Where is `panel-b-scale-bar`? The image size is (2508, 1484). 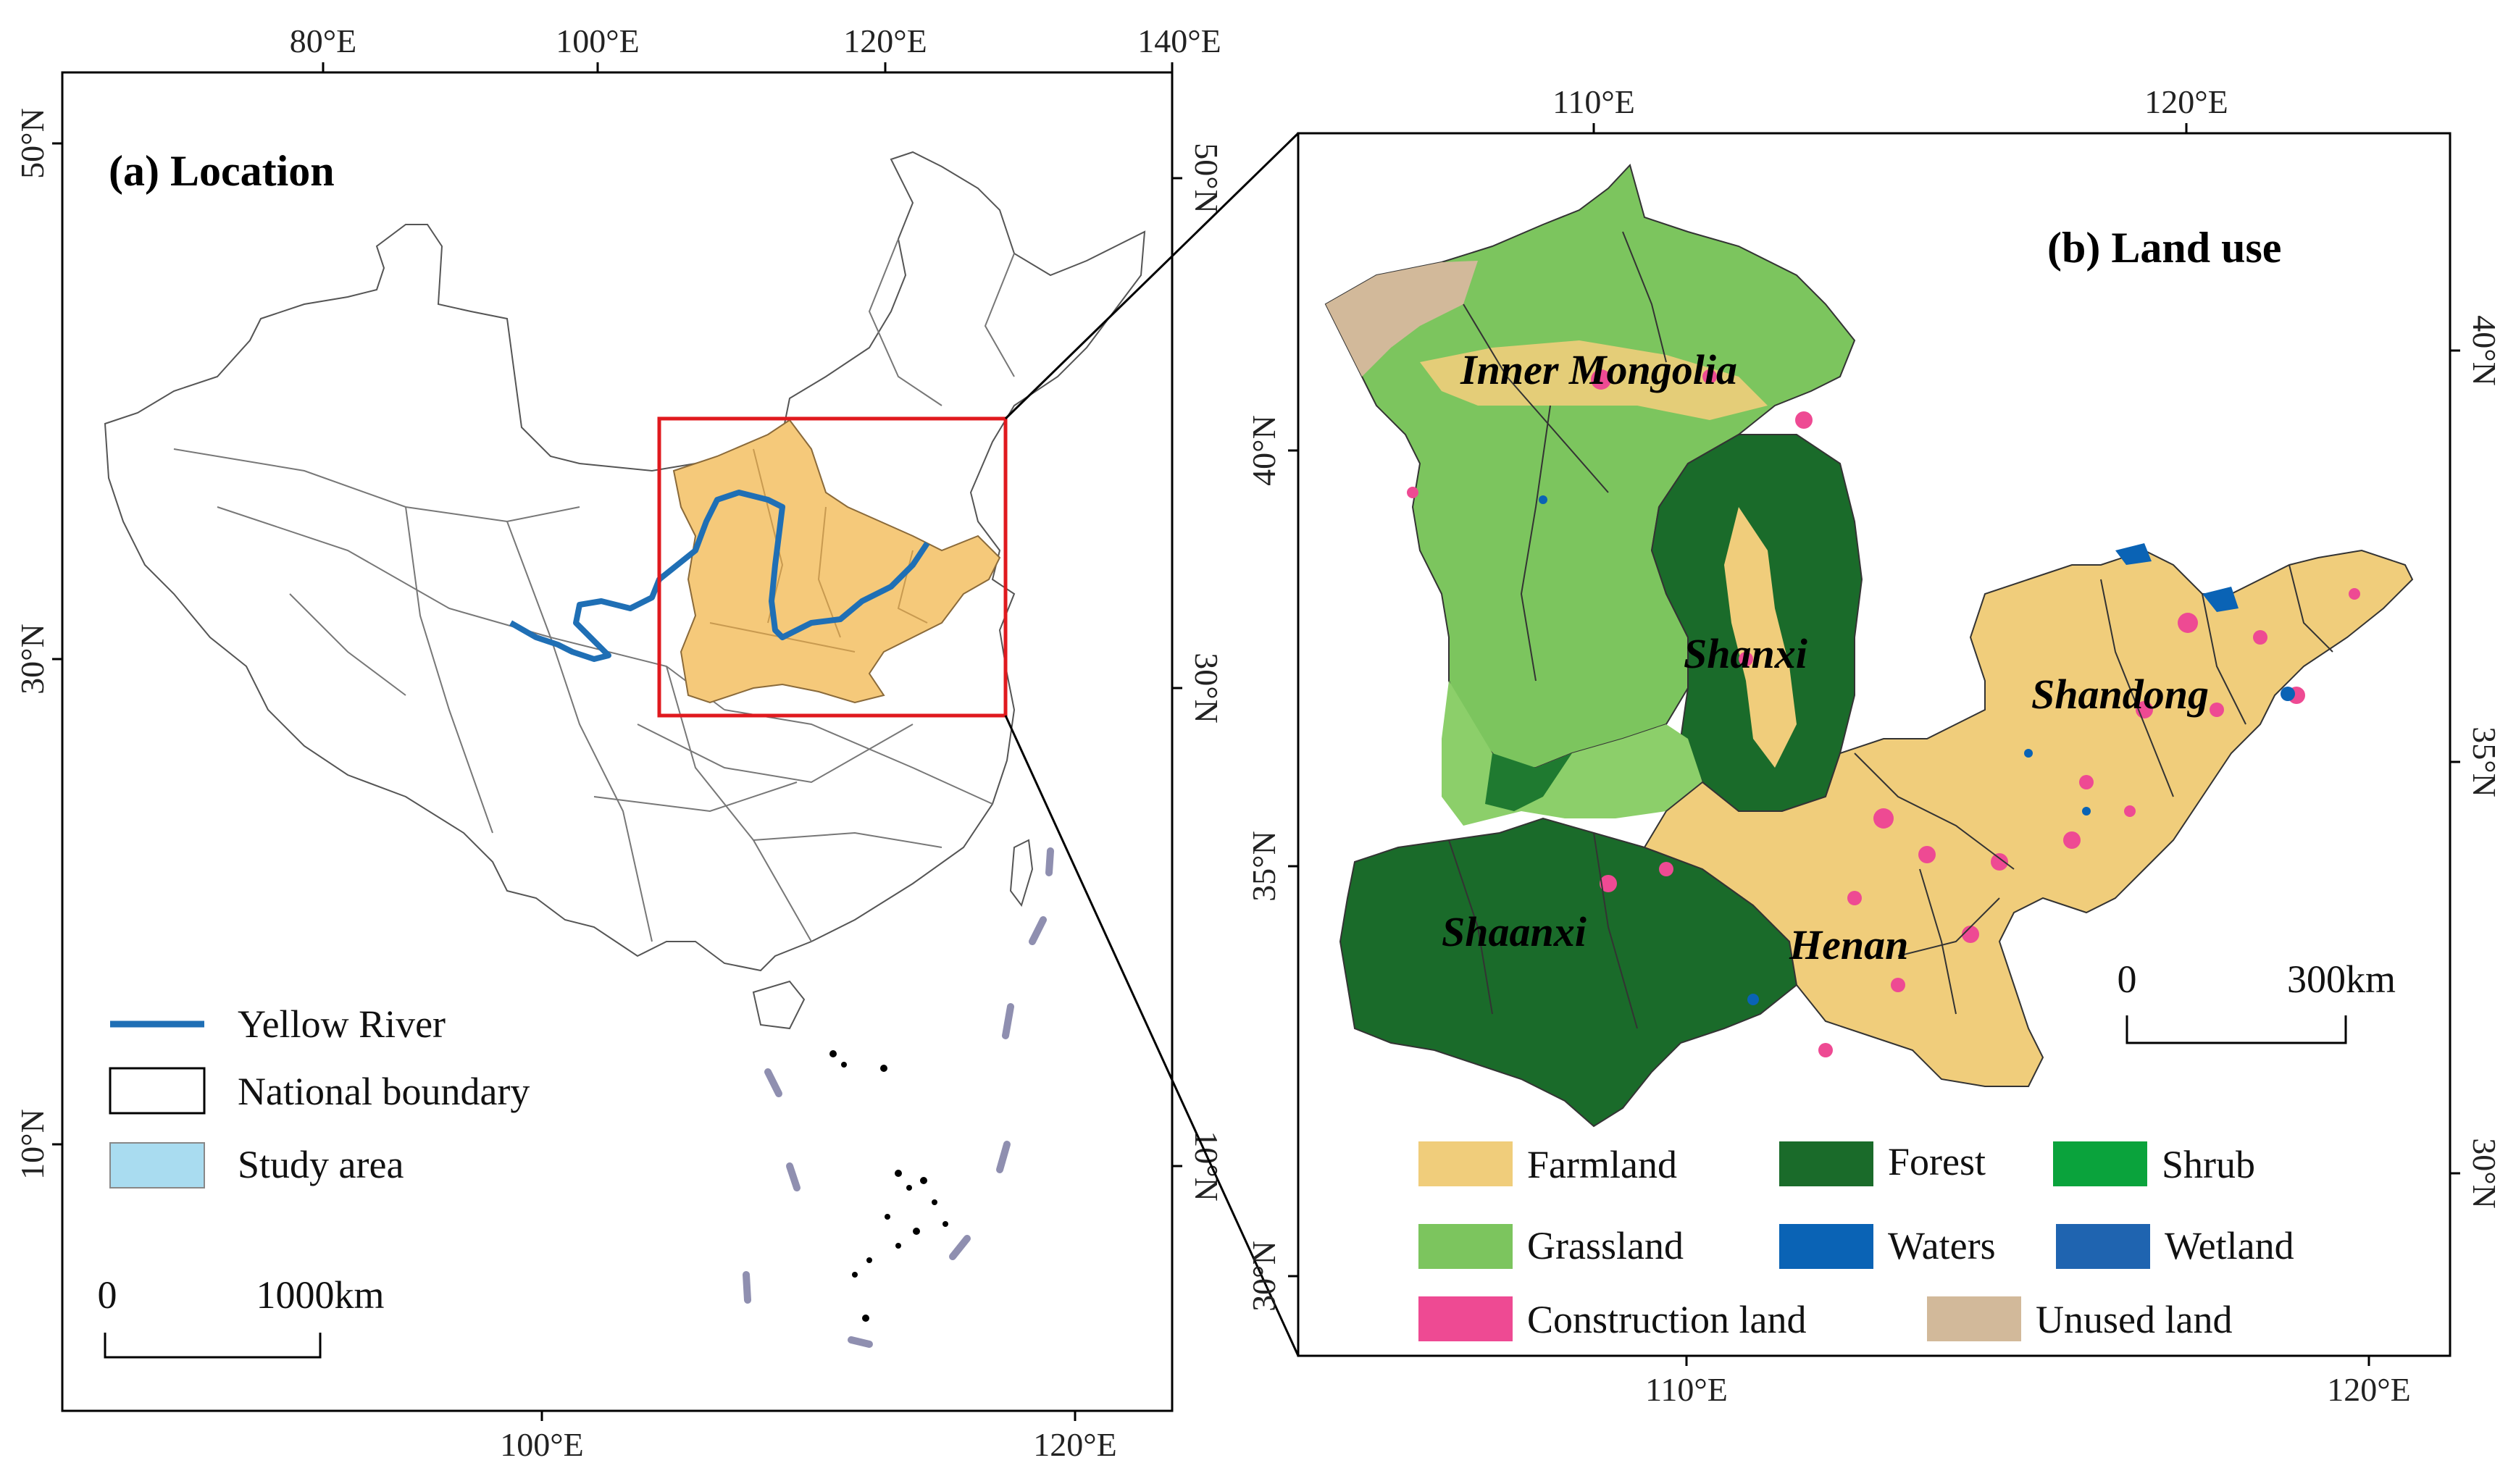
panel-b-scale-bar is located at coordinates (2236, 1029).